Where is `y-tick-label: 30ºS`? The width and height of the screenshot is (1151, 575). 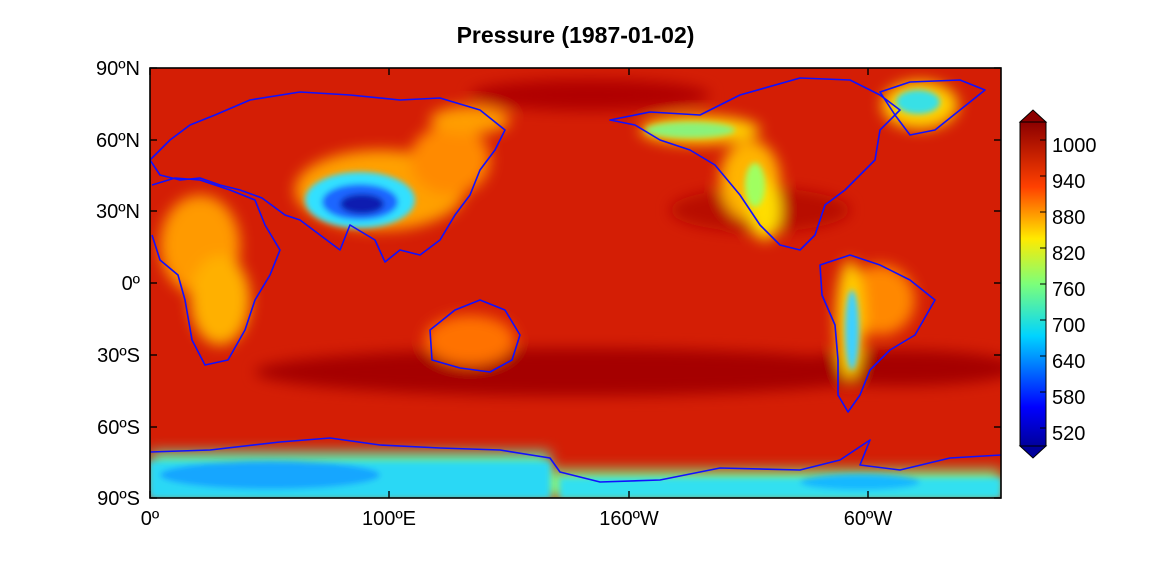 y-tick-label: 30ºS is located at coordinates (118, 356).